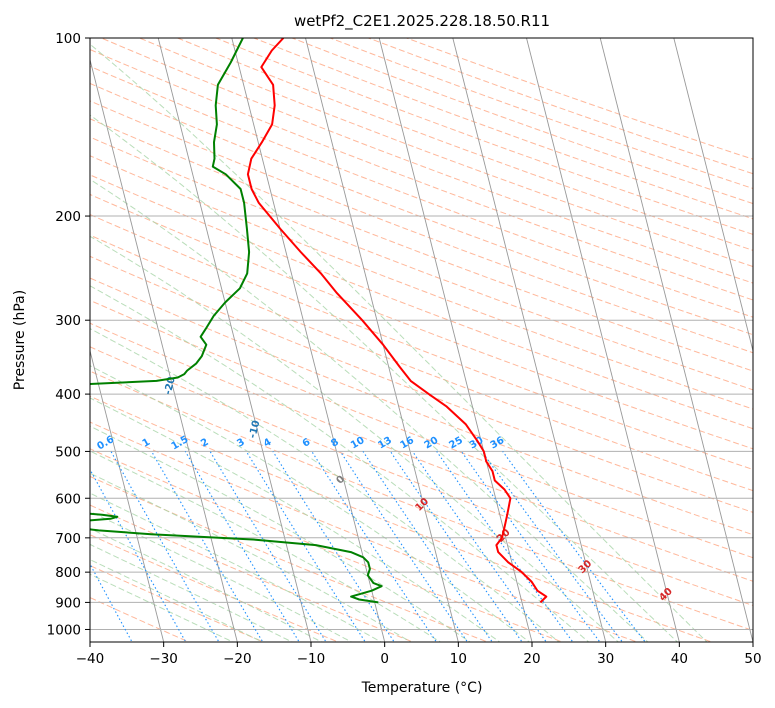  What do you see at coordinates (68, 573) in the screenshot?
I see `y-tick-label: 800` at bounding box center [68, 573].